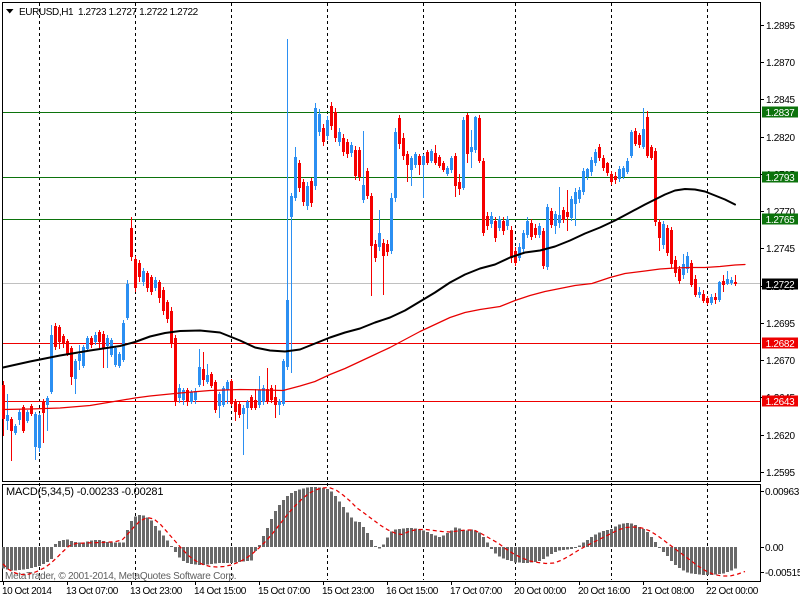 Image resolution: width=800 pixels, height=600 pixels. What do you see at coordinates (109, 12) in the screenshot?
I see `svg-text:EURUSD,H1 1.2723 1.2727 1.272: EURUSD,H1 1.2723 1.2727 1.2722 1.2722` at bounding box center [109, 12].